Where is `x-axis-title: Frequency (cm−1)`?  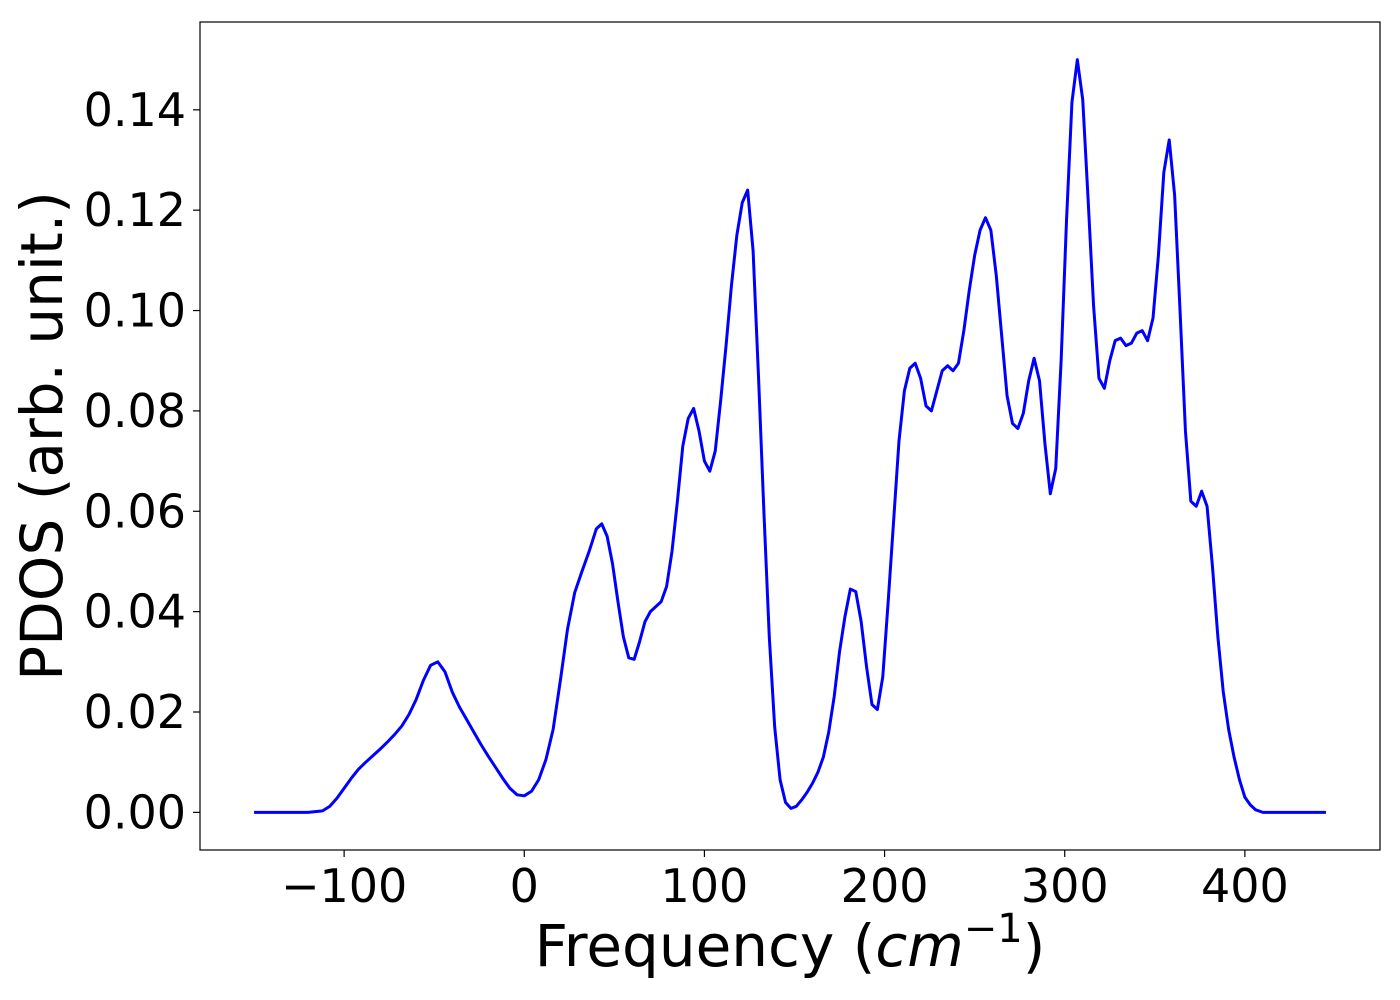
x-axis-title: Frequency (cm−1) is located at coordinates (790, 943).